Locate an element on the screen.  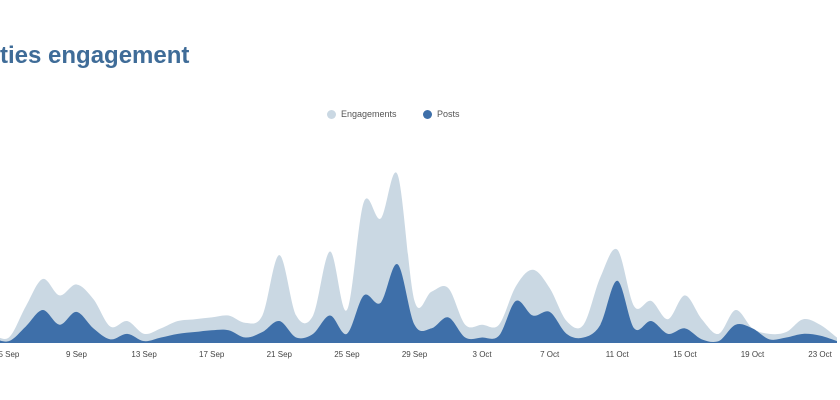
x-tick-label: 17 Sep is located at coordinates (212, 354).